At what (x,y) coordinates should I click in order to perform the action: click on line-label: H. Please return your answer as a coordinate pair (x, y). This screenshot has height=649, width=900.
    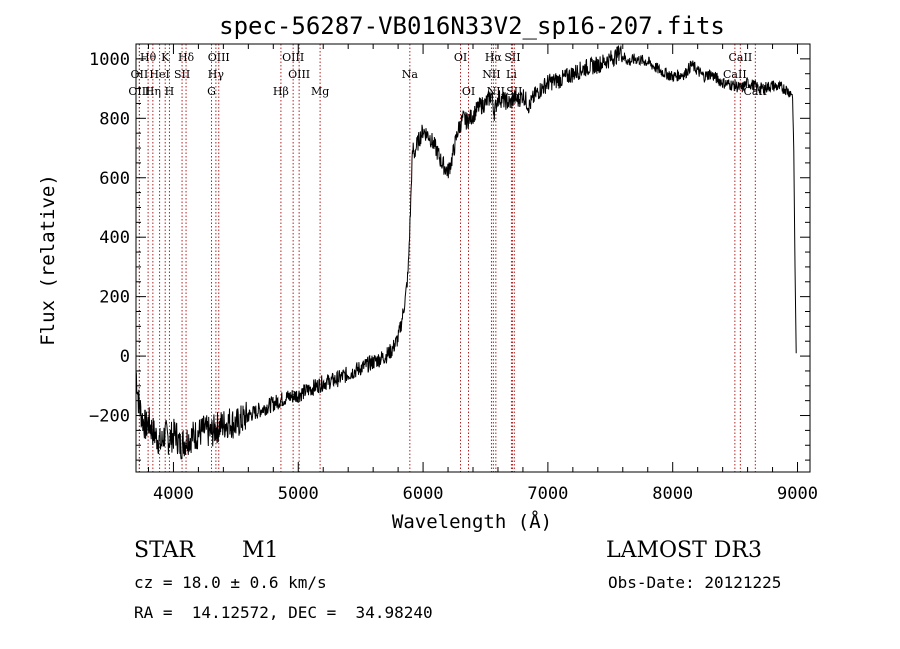
    Looking at the image, I should click on (170, 91).